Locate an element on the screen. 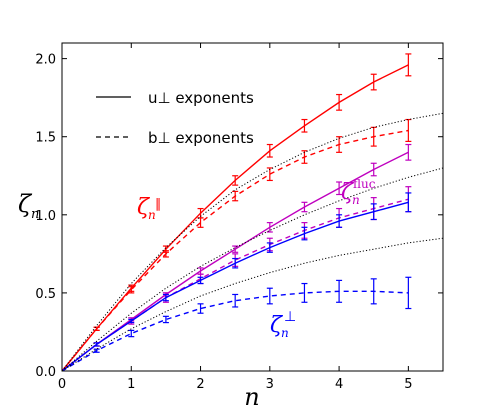 This screenshot has height=413, width=491. y-tick-label: 0.5 is located at coordinates (45, 294).